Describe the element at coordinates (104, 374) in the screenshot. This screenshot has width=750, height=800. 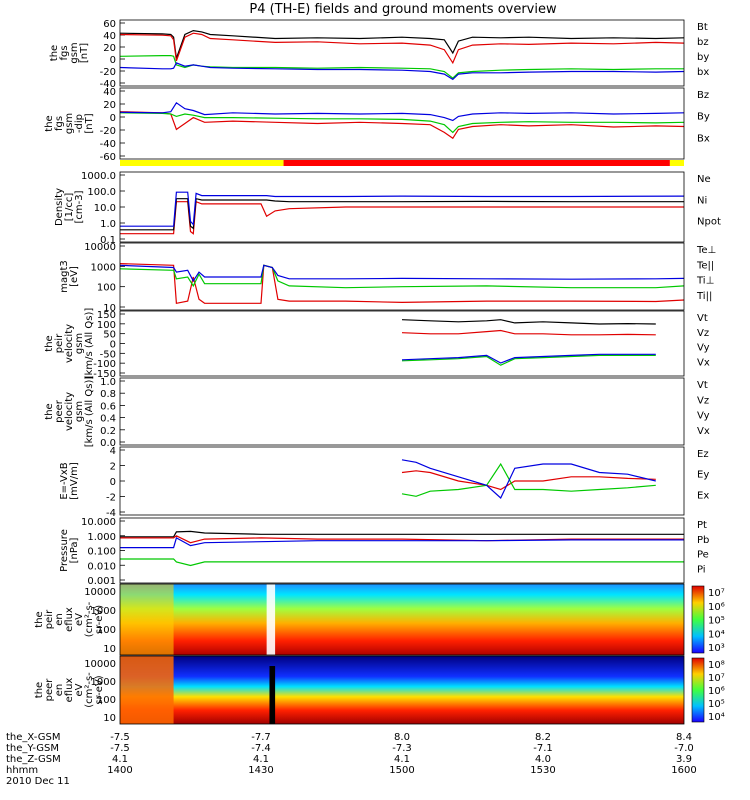
I see `y-tick-label: -150` at that location.